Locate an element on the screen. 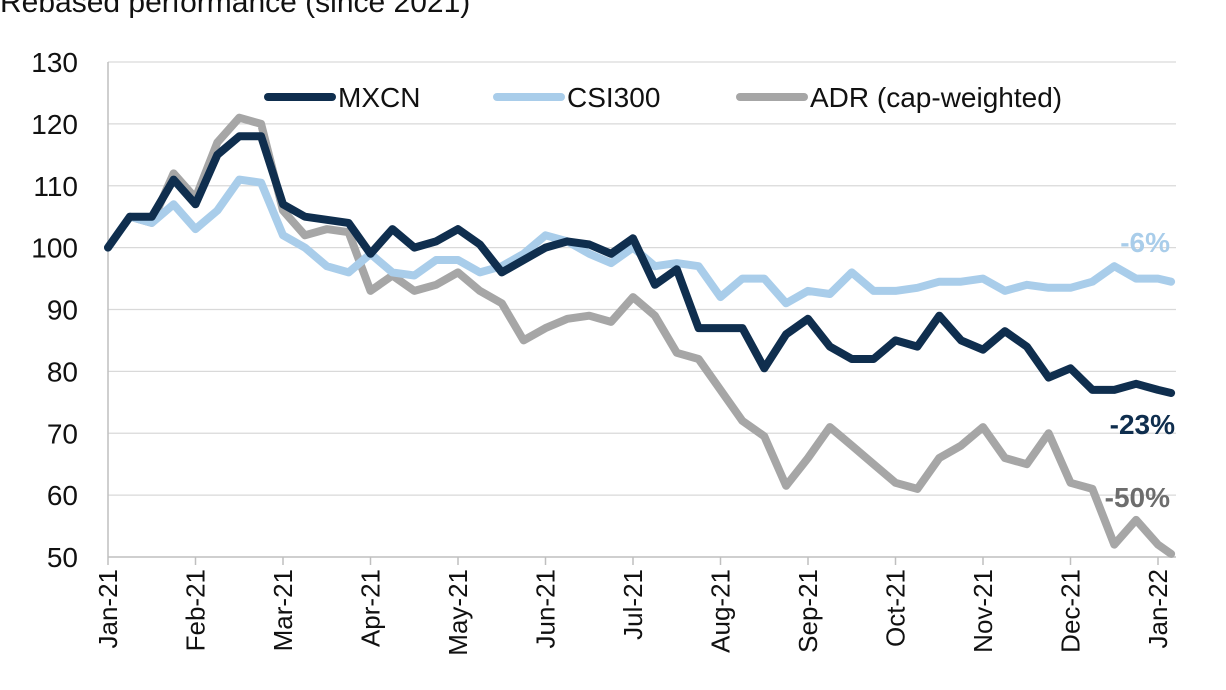 Image resolution: width=1226 pixels, height=690 pixels. x-tick-label: Sep-21 is located at coordinates (808, 611).